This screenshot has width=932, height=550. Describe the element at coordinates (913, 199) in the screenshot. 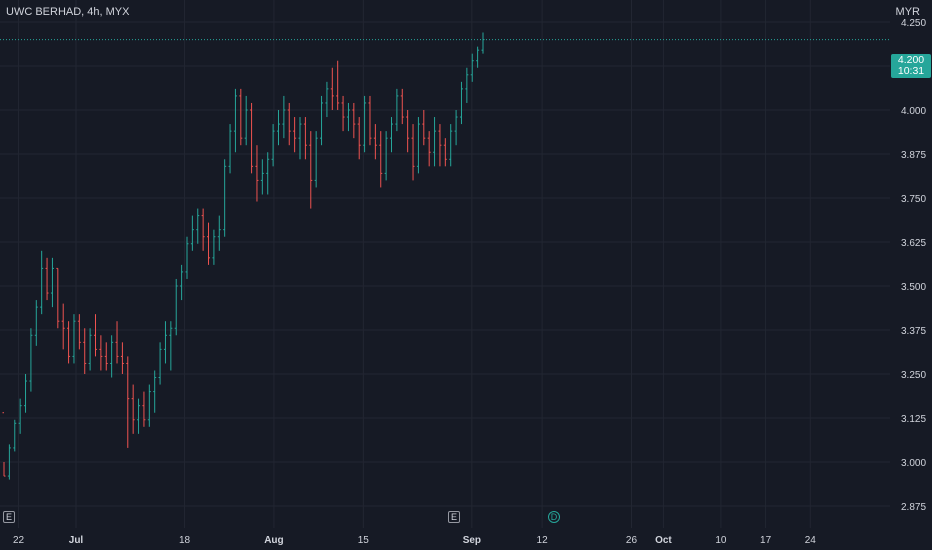

I see `y-tick-label: 3.750` at that location.